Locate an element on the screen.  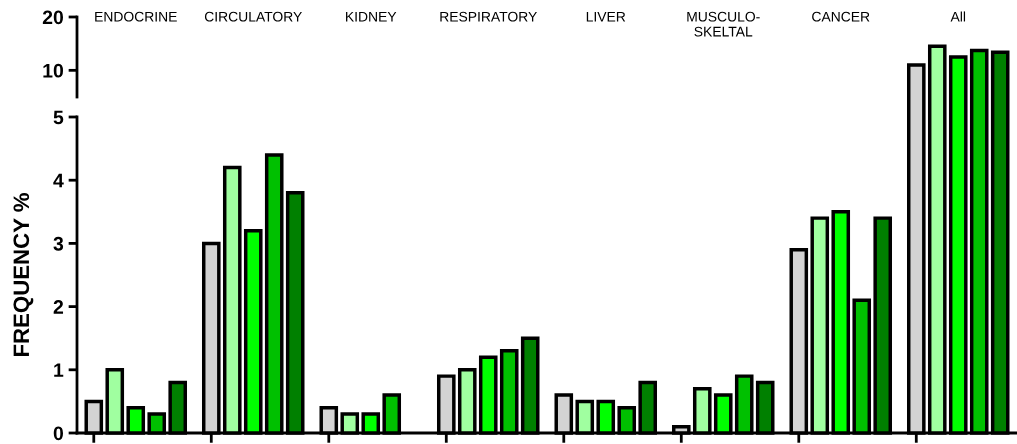
category-label: KIDNEY is located at coordinates (371, 16).